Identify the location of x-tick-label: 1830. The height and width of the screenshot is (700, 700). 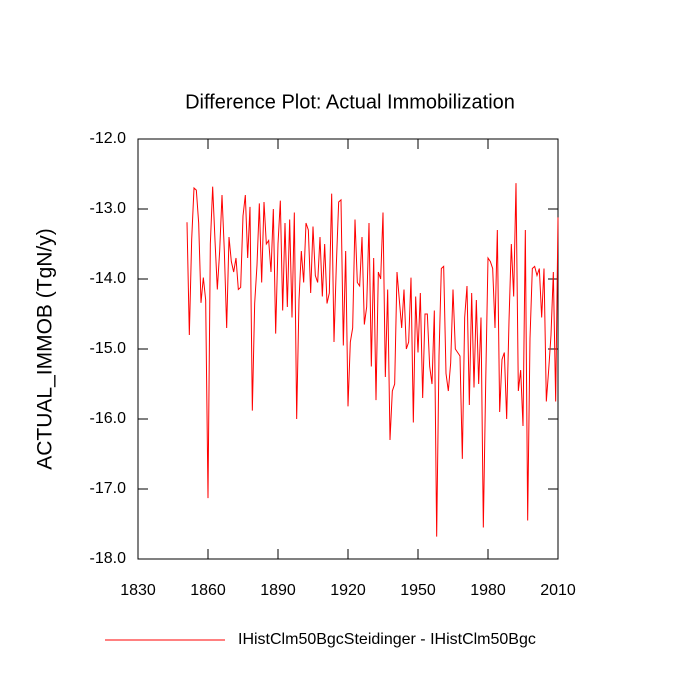
(138, 590).